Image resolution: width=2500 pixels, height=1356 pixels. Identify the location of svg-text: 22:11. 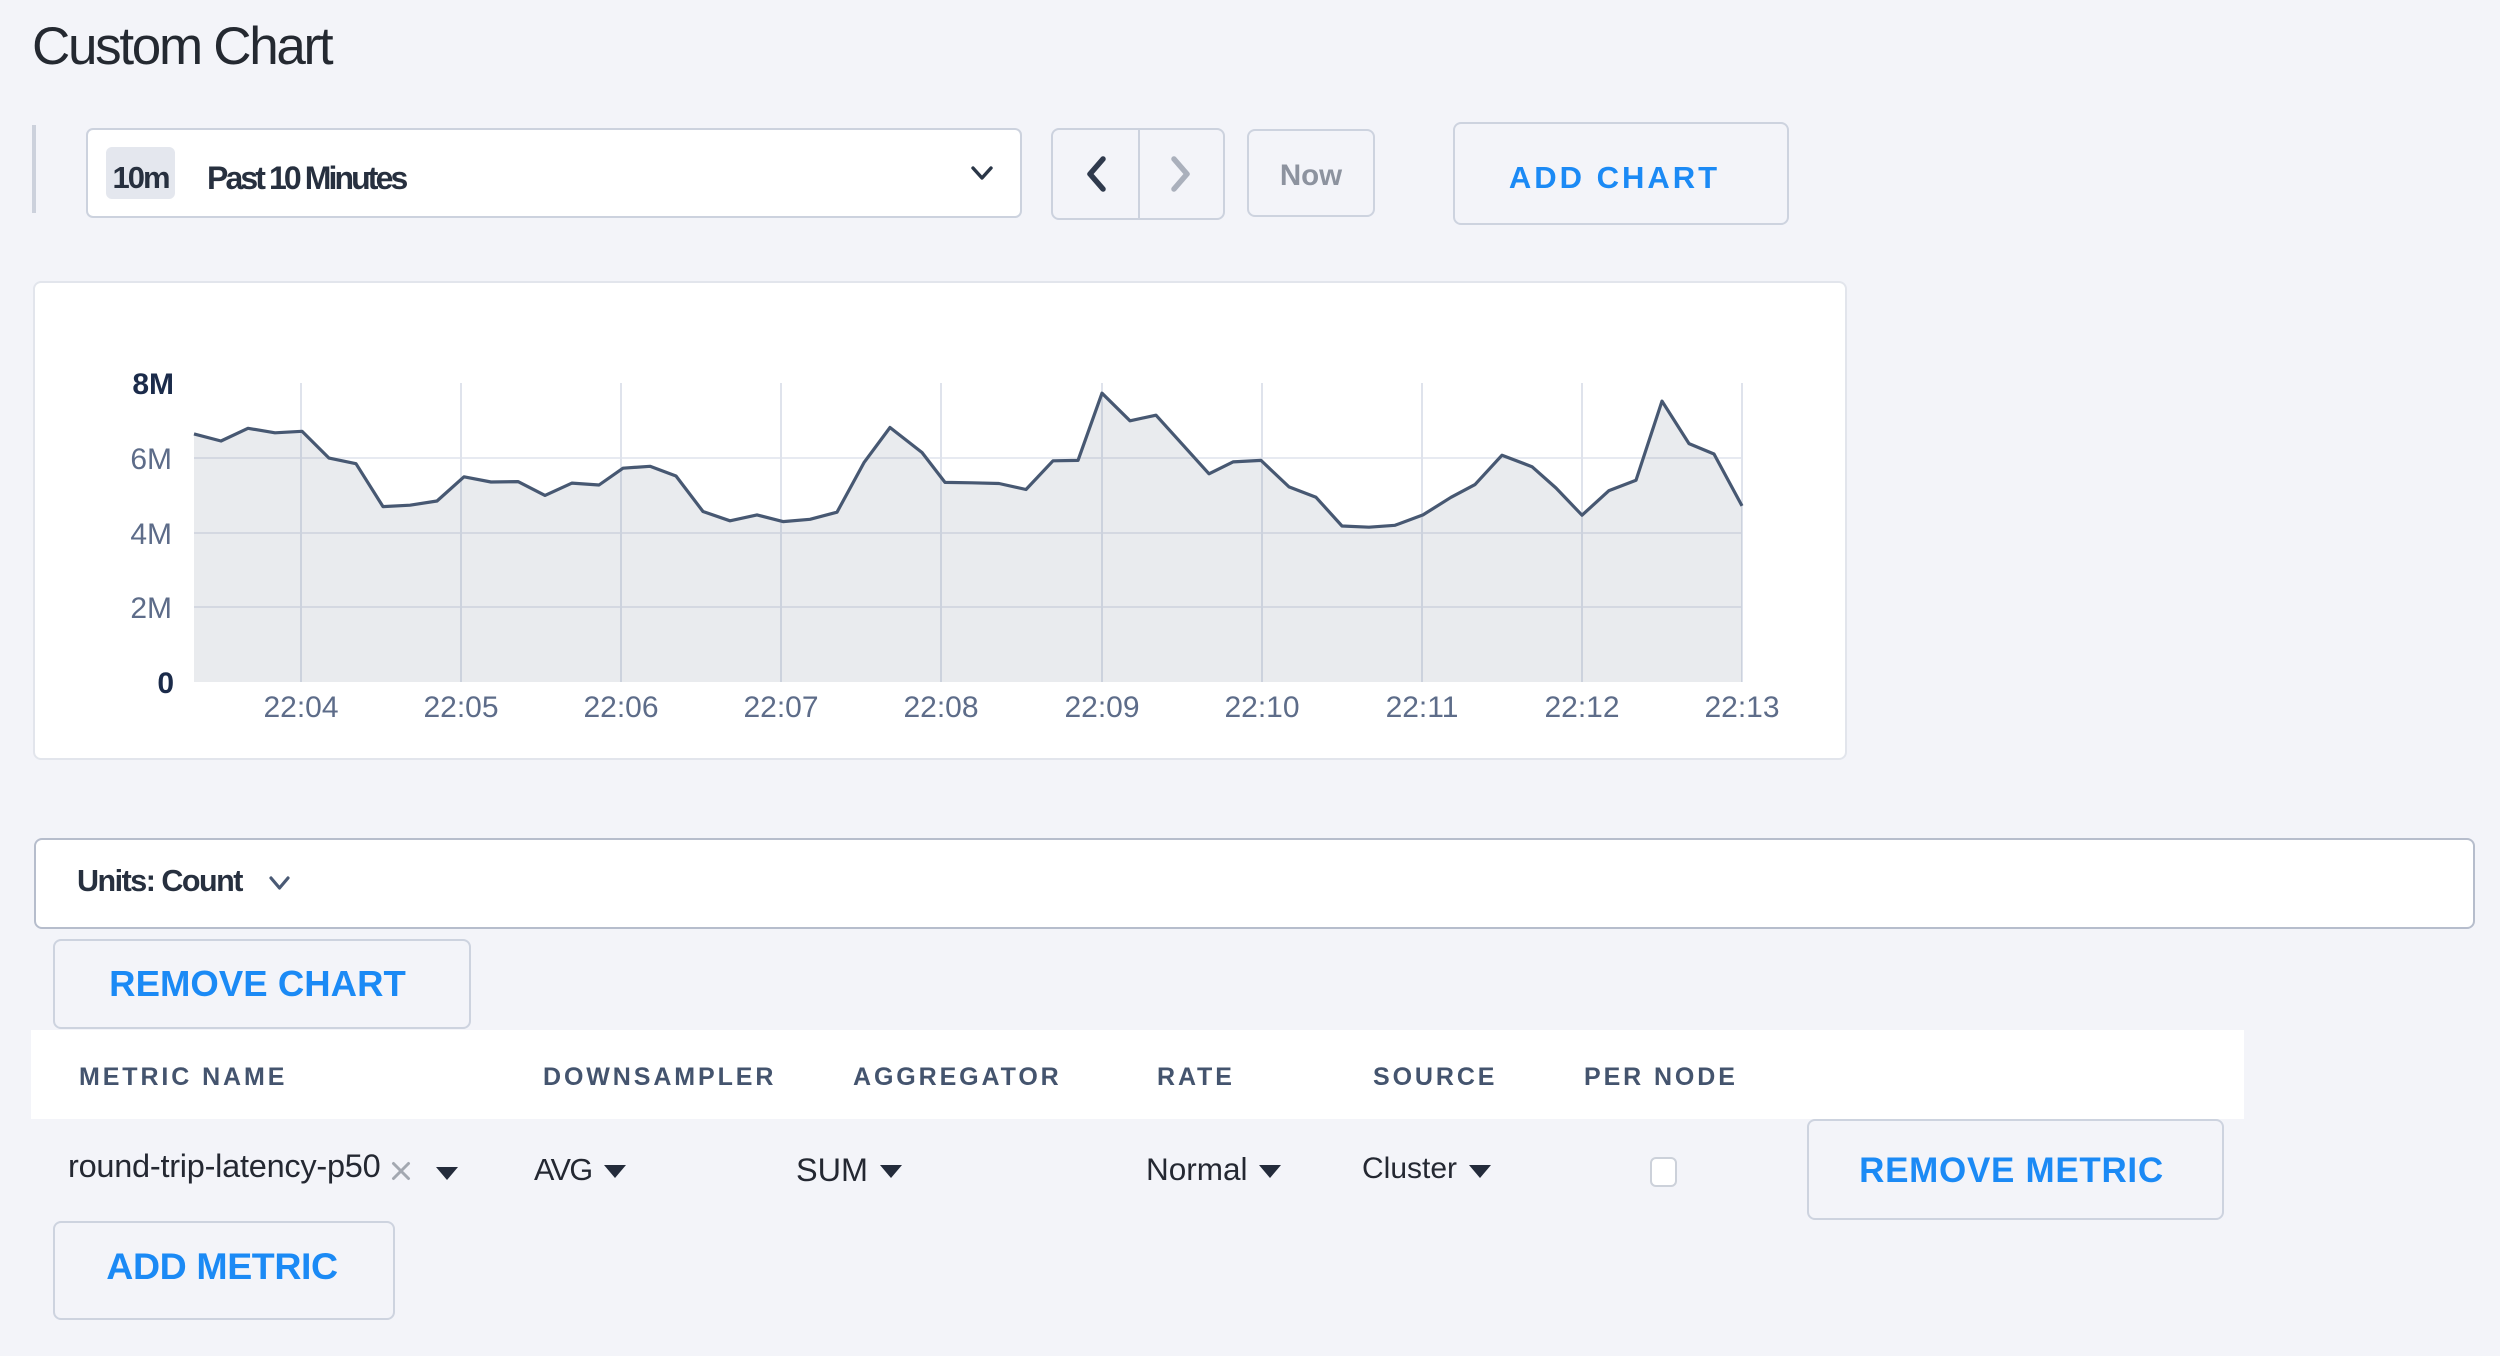
(1422, 707).